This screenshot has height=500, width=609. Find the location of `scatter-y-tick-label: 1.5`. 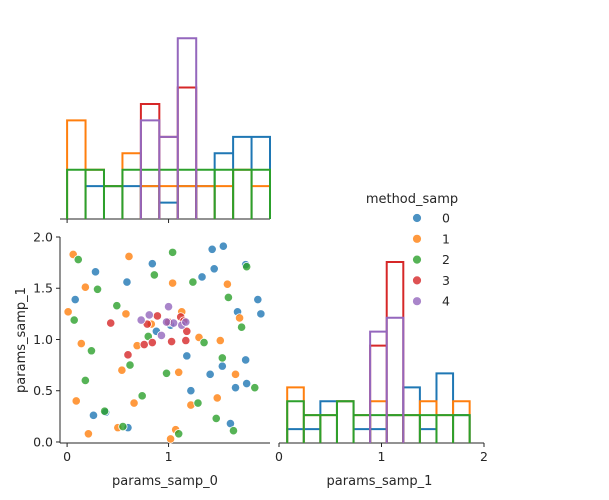

scatter-y-tick-label: 1.5 is located at coordinates (43, 288).